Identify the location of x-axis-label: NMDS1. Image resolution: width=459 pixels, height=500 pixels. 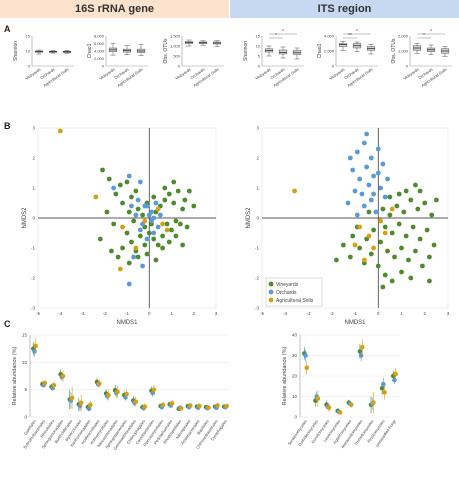
(127, 323).